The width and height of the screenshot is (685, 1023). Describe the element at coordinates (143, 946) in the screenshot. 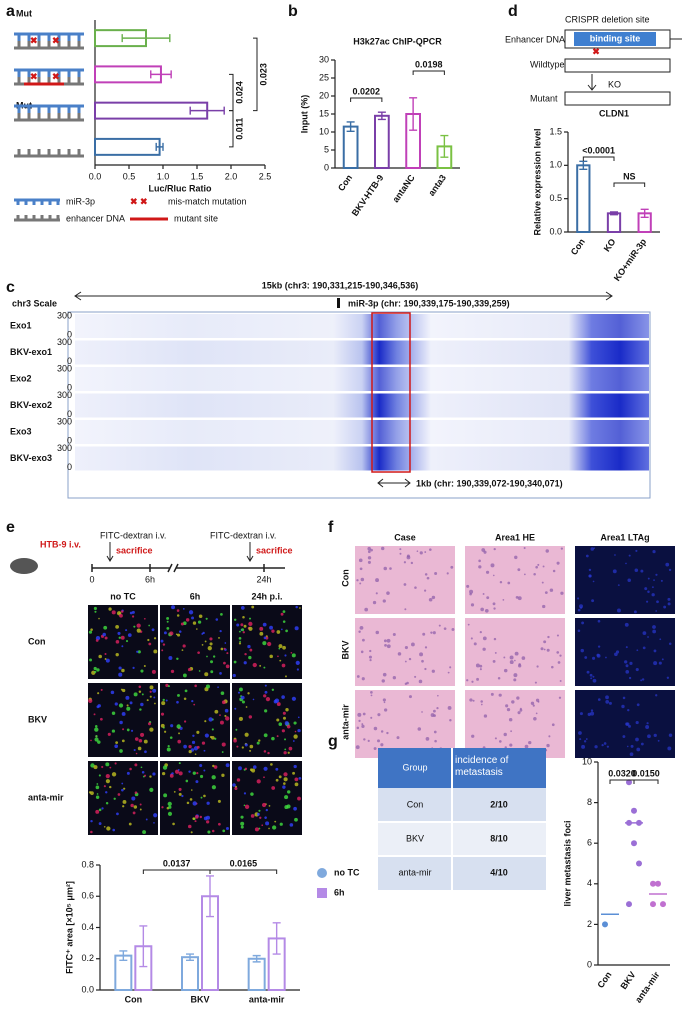

I see `error-bar` at that location.